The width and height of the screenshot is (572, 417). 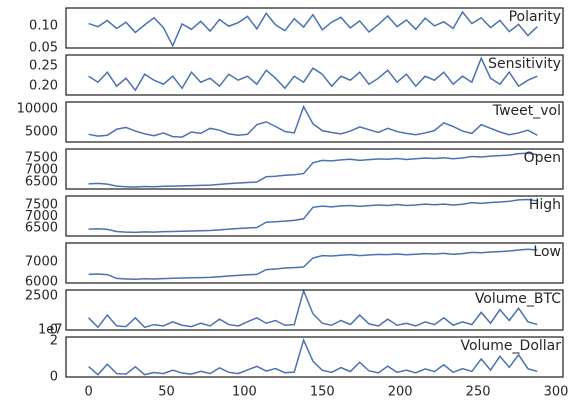 What do you see at coordinates (37, 108) in the screenshot?
I see `y-tick-label: 10000` at bounding box center [37, 108].